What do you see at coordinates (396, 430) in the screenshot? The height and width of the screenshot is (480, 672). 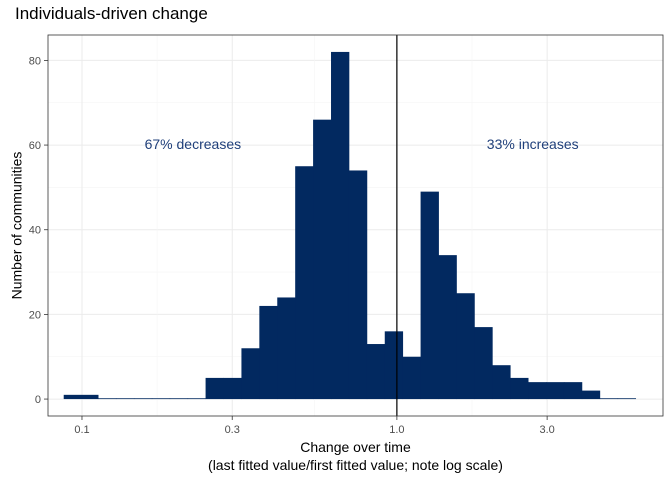 I see `x-tick-label: 1.0` at bounding box center [396, 430].